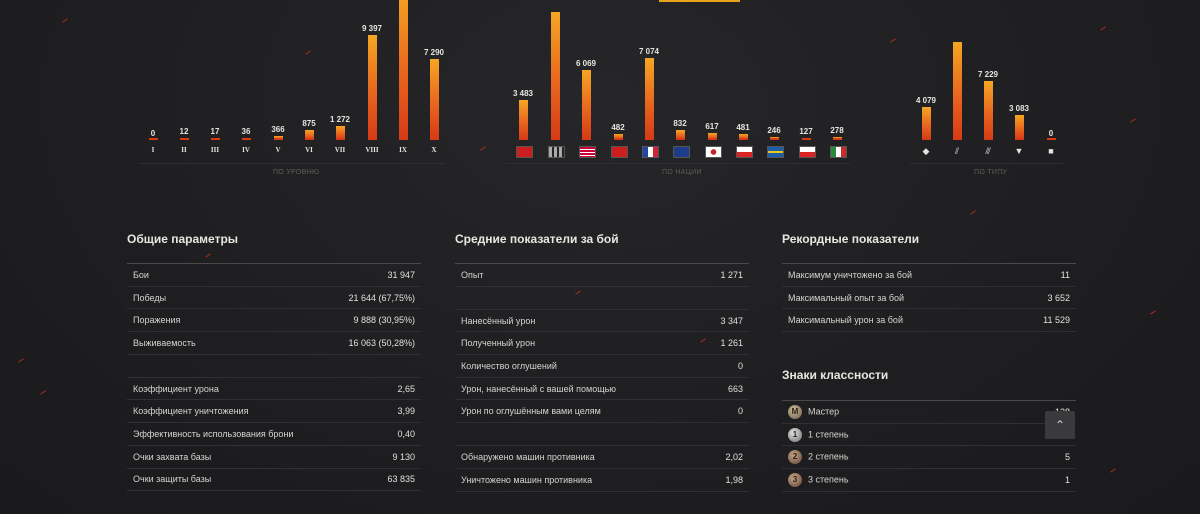  What do you see at coordinates (372, 150) in the screenshot?
I see `chart-category-label: VIII` at bounding box center [372, 150].